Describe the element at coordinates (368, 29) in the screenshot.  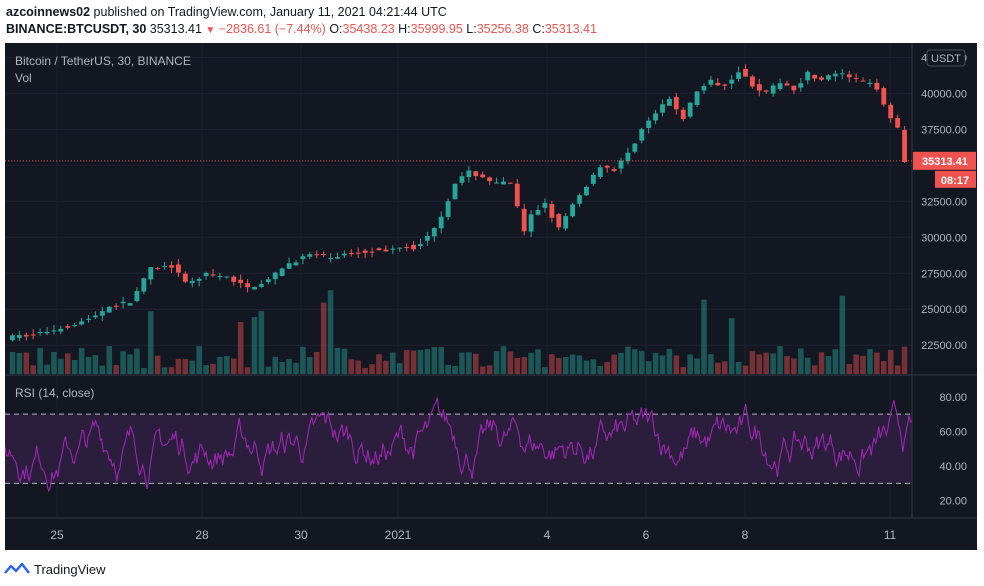
I see `open-value: 35438.23` at that location.